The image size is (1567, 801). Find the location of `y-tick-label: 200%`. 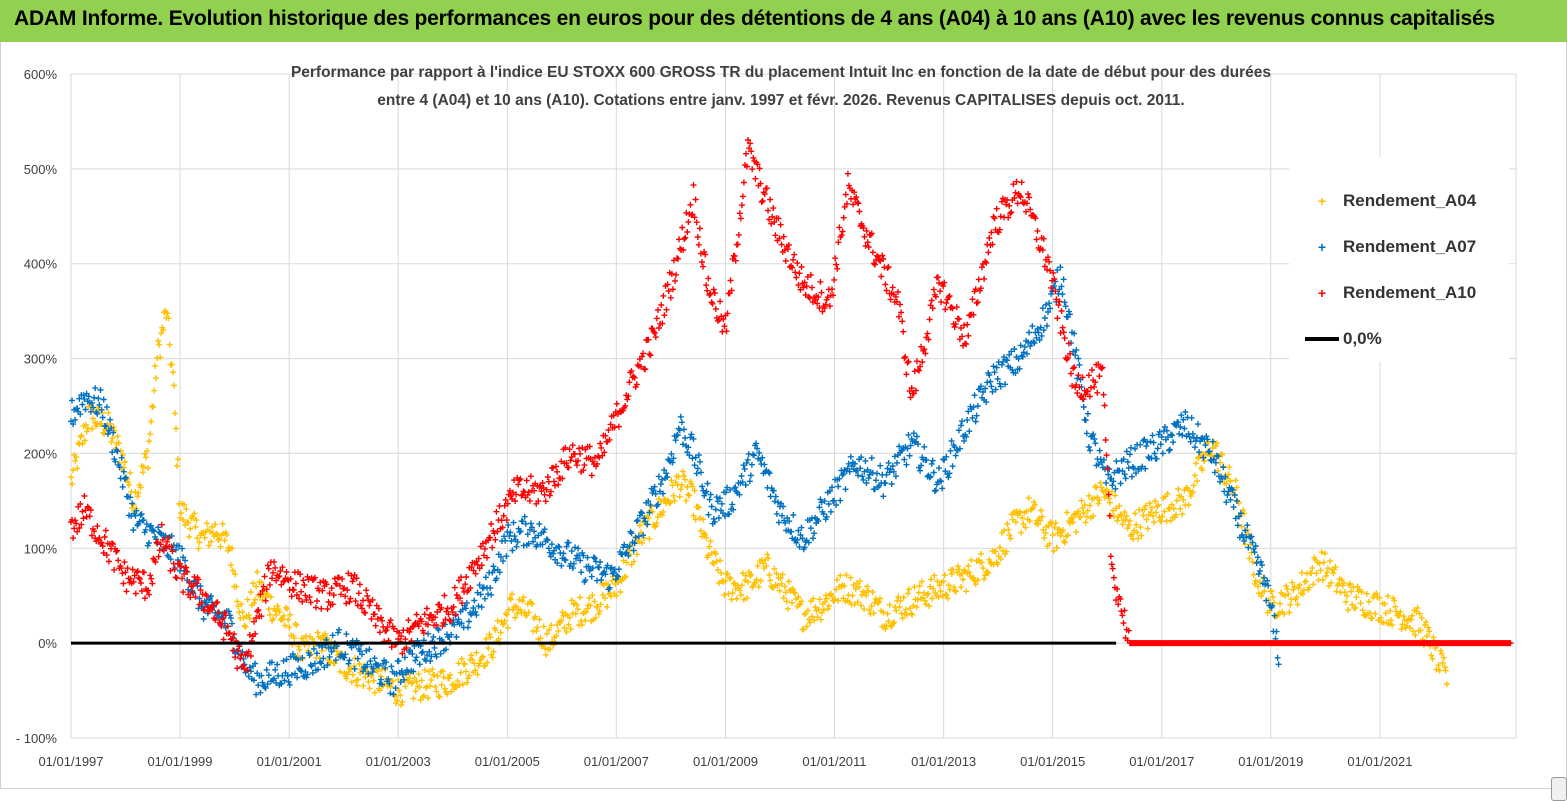

y-tick-label: 200% is located at coordinates (41, 453).